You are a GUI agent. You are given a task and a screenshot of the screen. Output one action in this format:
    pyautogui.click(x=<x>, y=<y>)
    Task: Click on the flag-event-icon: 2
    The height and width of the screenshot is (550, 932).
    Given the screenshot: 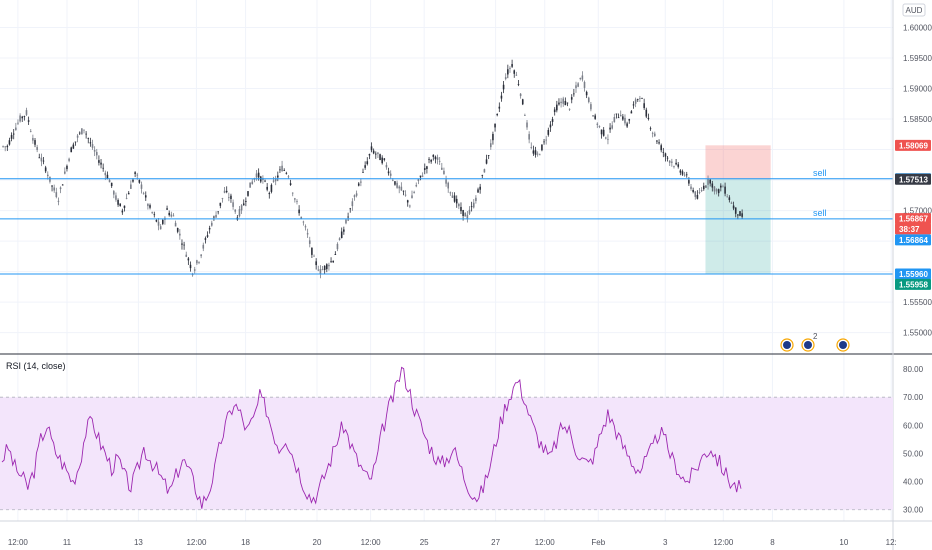 What is the action you would take?
    pyautogui.click(x=809, y=342)
    